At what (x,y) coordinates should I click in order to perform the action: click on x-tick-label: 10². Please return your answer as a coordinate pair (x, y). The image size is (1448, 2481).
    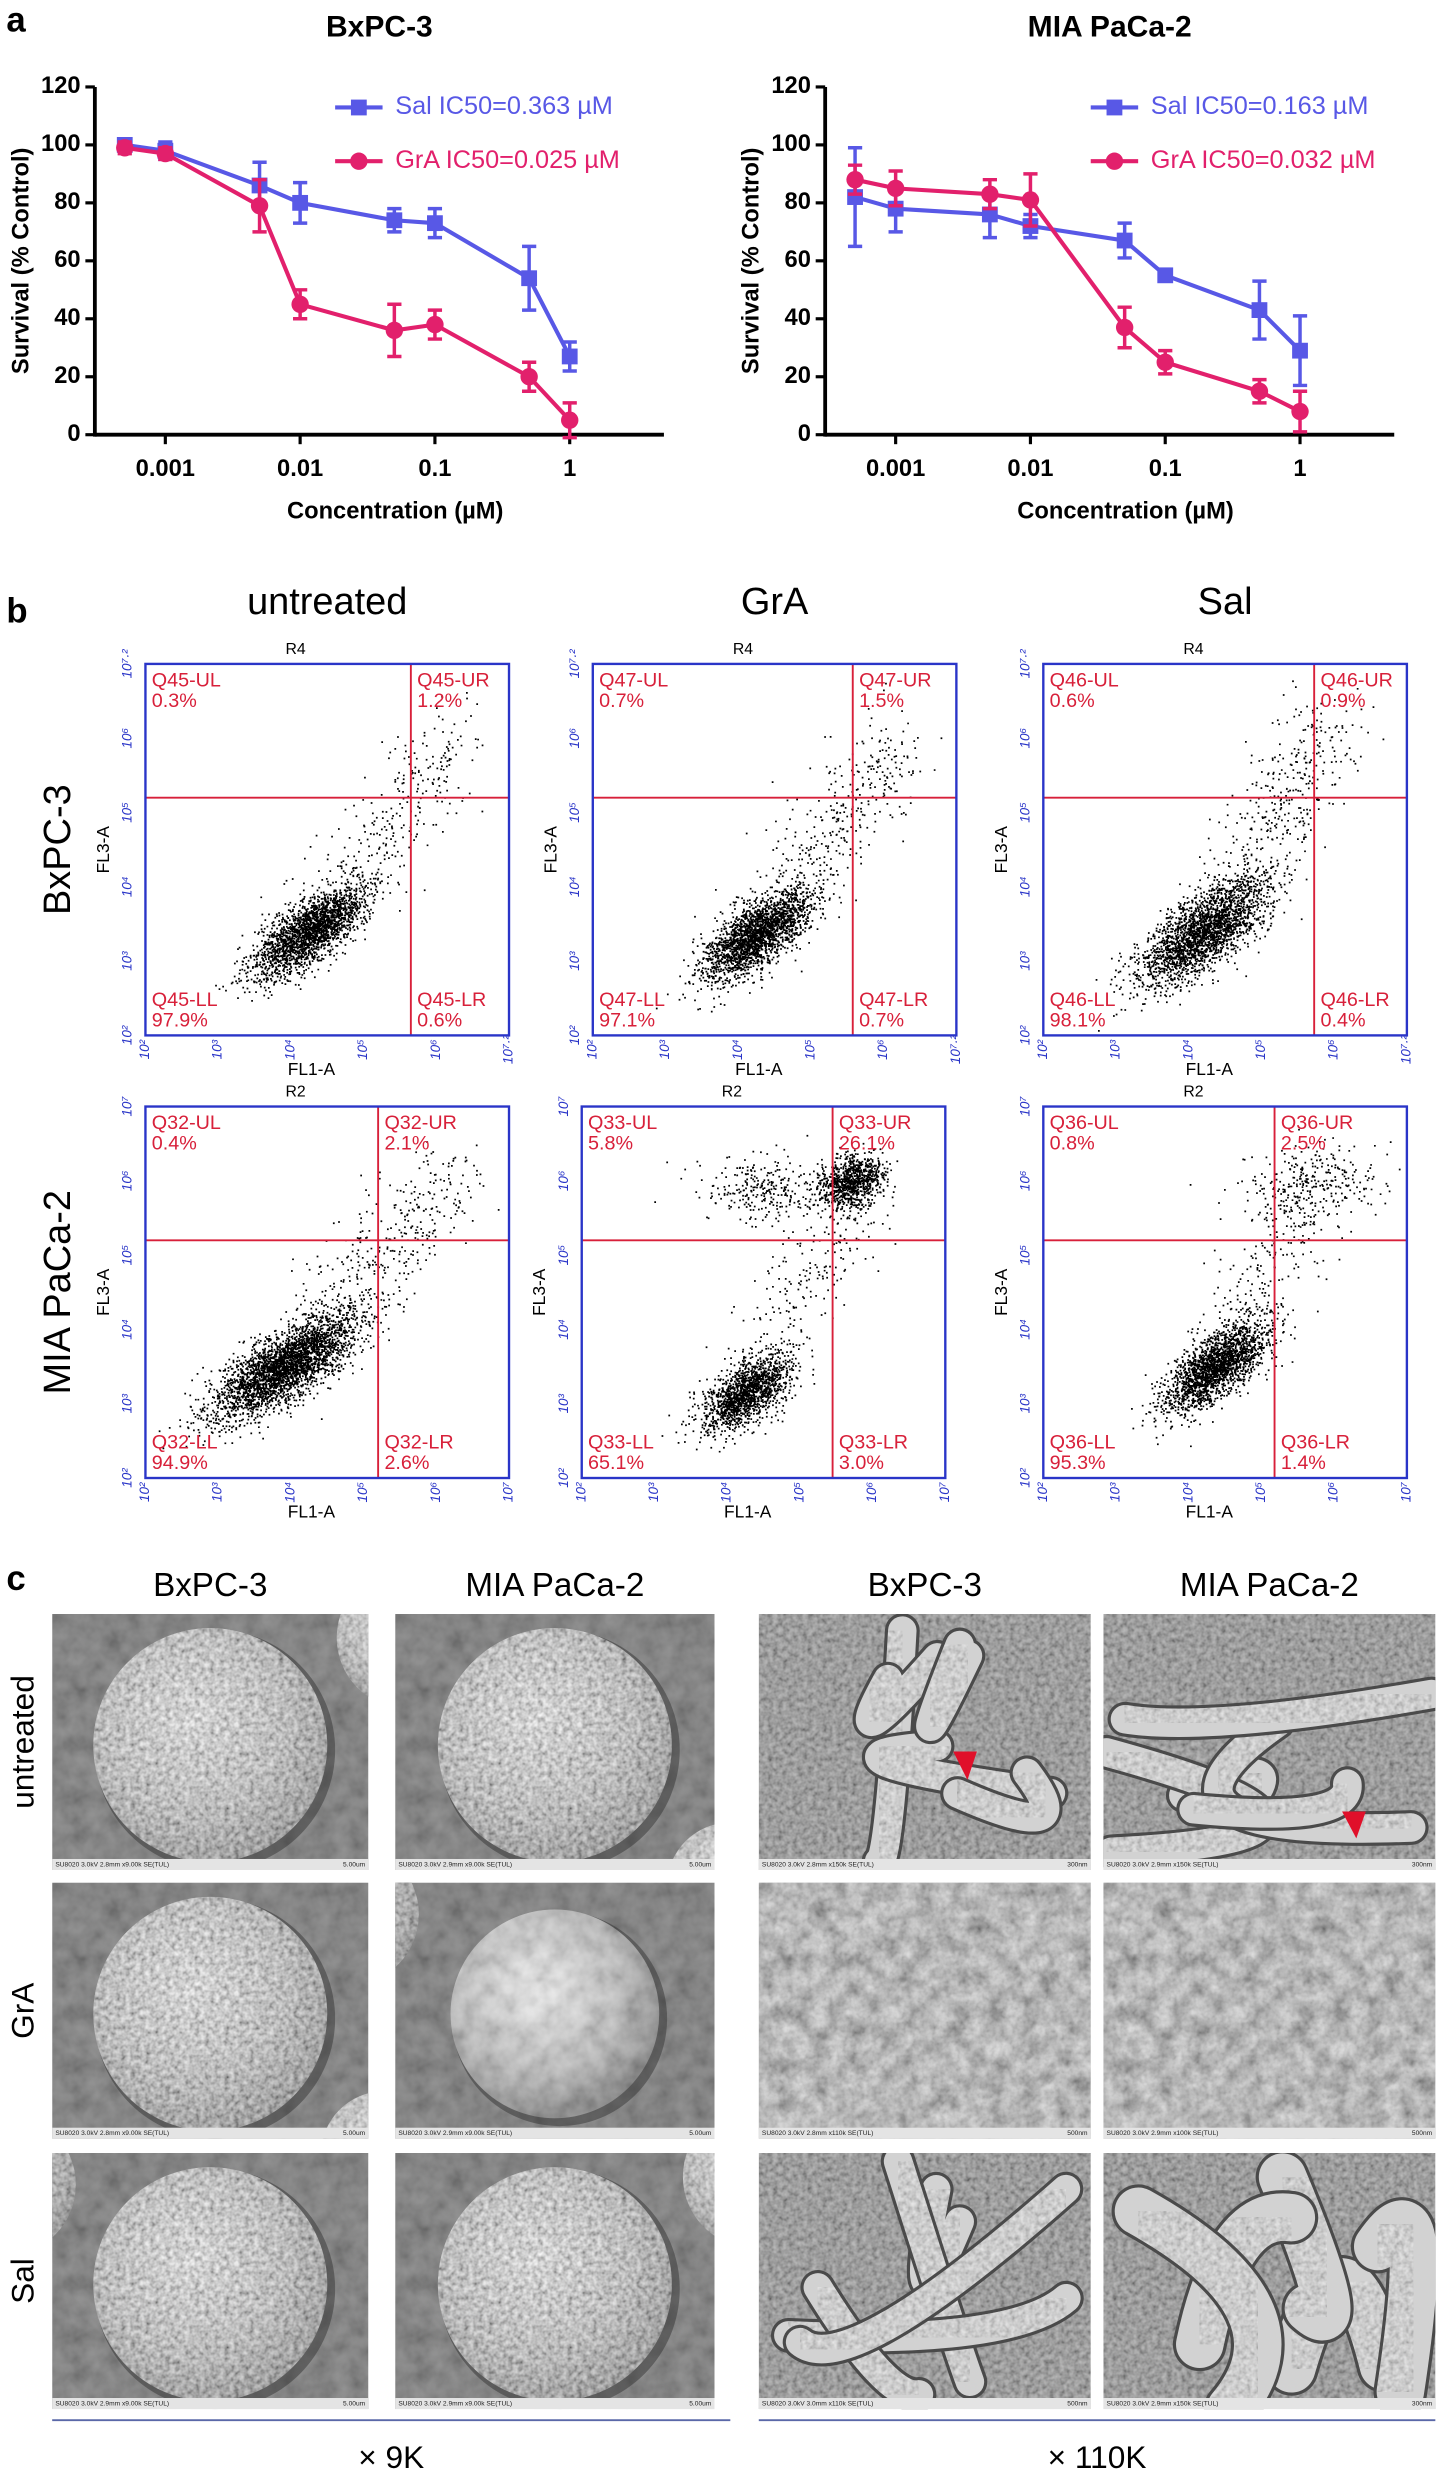
    Looking at the image, I should click on (144, 1049).